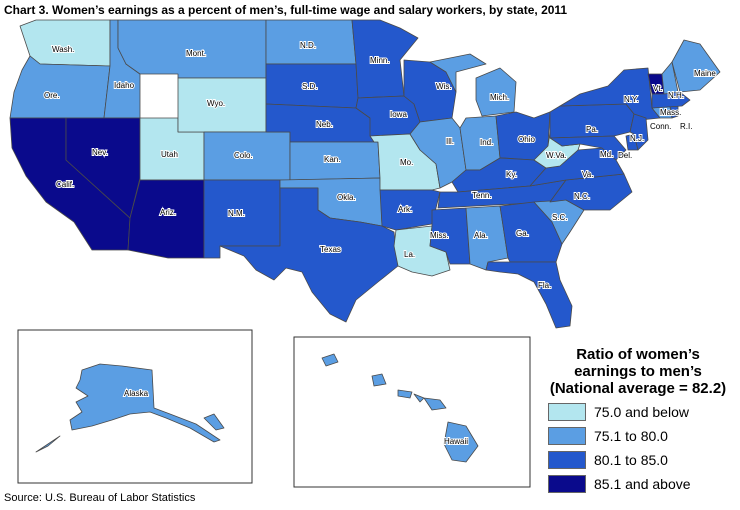 Image resolution: width=740 pixels, height=510 pixels. What do you see at coordinates (676, 95) in the screenshot?
I see `label-nh: N.H.` at bounding box center [676, 95].